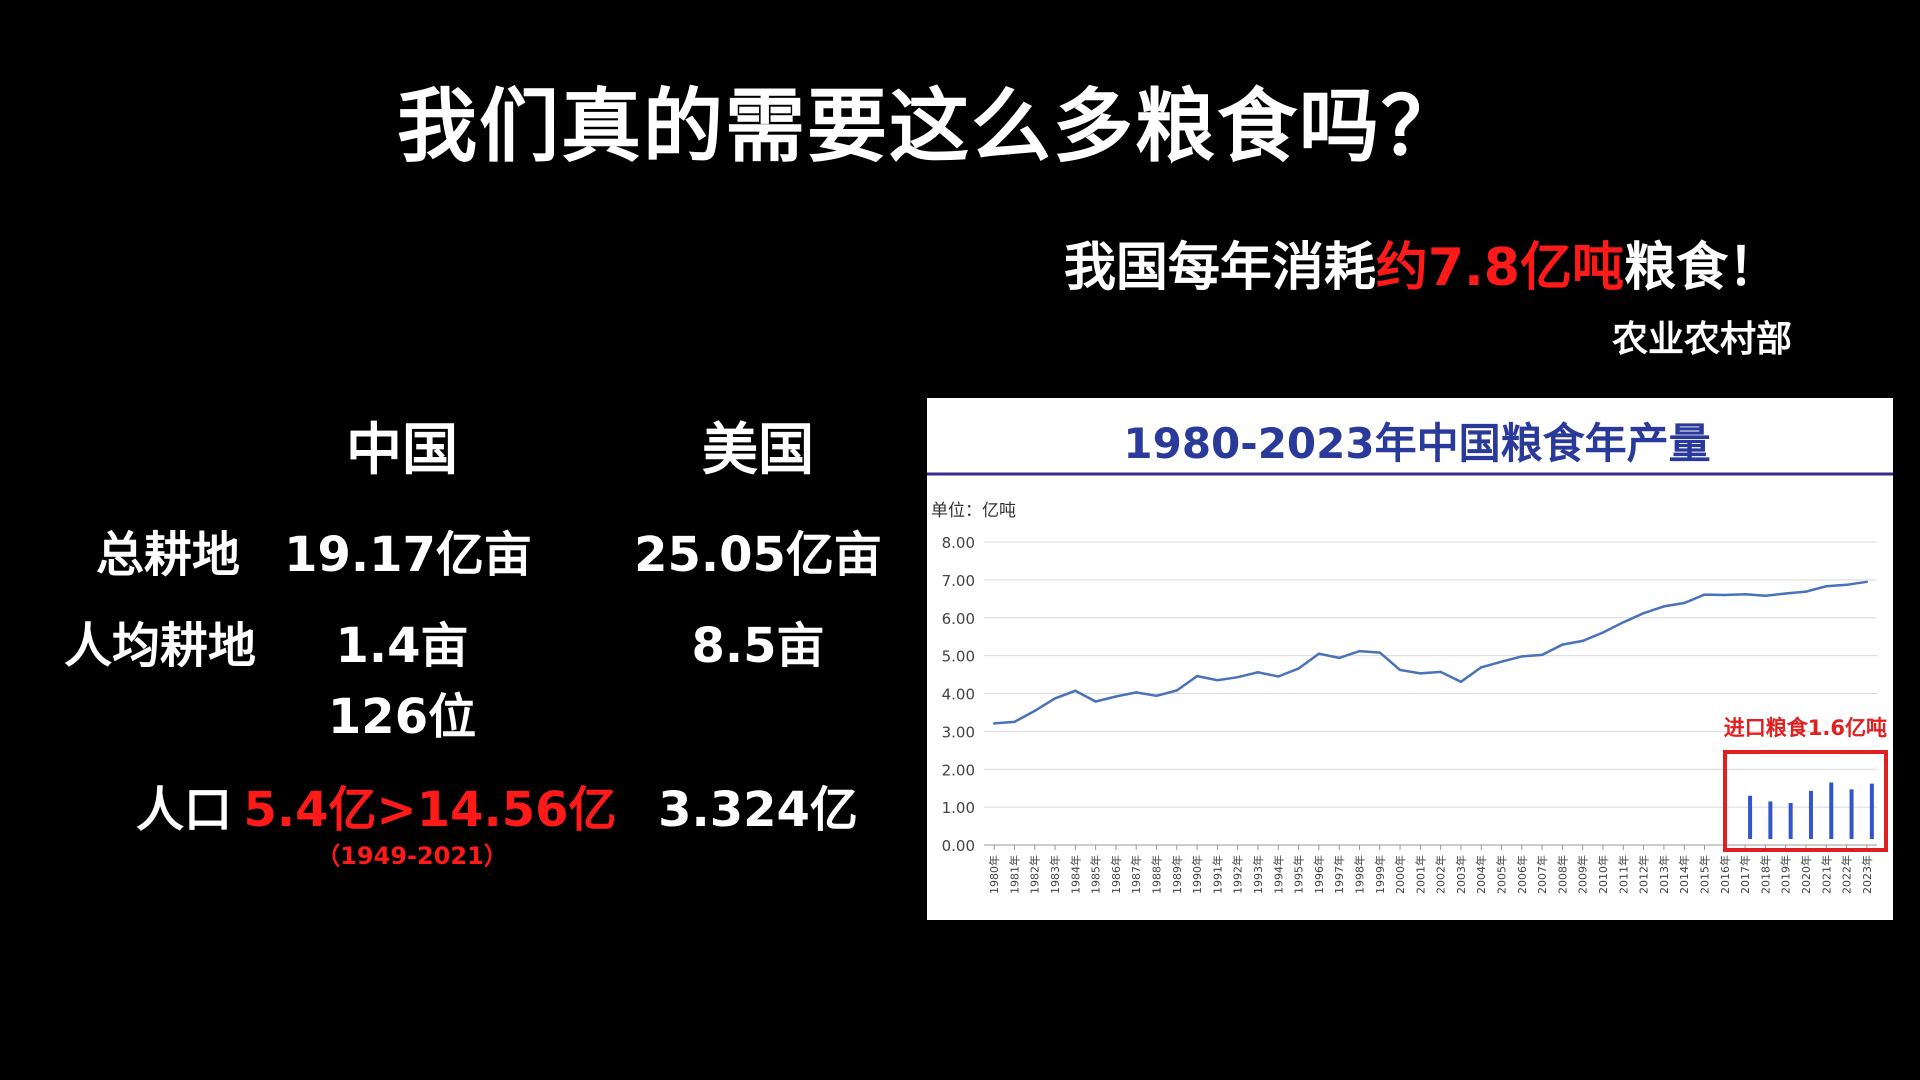 The height and width of the screenshot is (1080, 1920). I want to click on x-tick-label: 2004年, so click(1481, 874).